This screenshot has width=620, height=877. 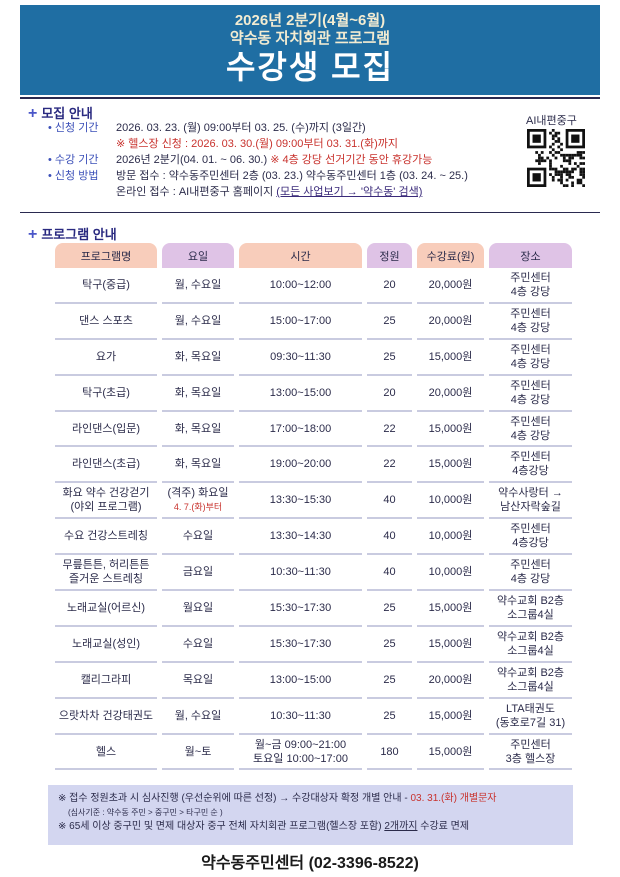 I want to click on notice-date: 03. 31.(화) 개별문자, so click(x=453, y=798).